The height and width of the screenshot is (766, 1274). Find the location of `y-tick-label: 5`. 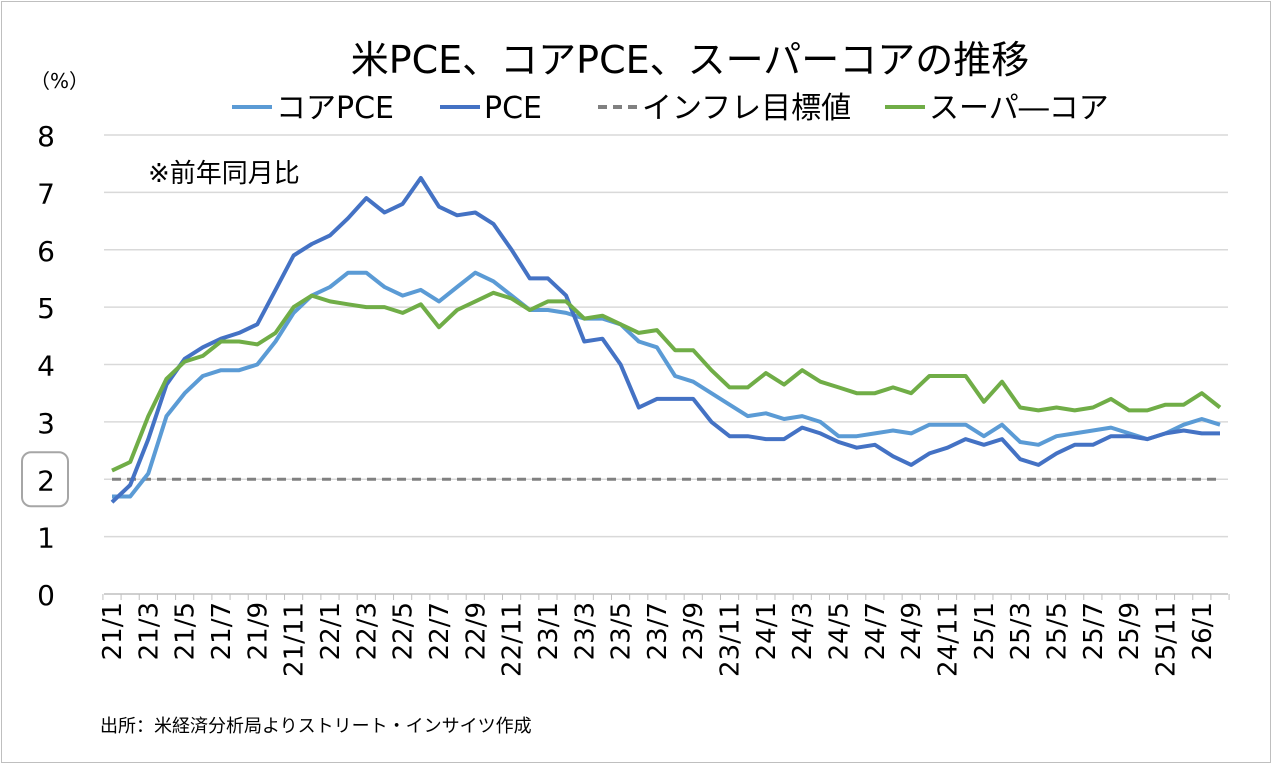

y-tick-label: 5 is located at coordinates (46, 308).